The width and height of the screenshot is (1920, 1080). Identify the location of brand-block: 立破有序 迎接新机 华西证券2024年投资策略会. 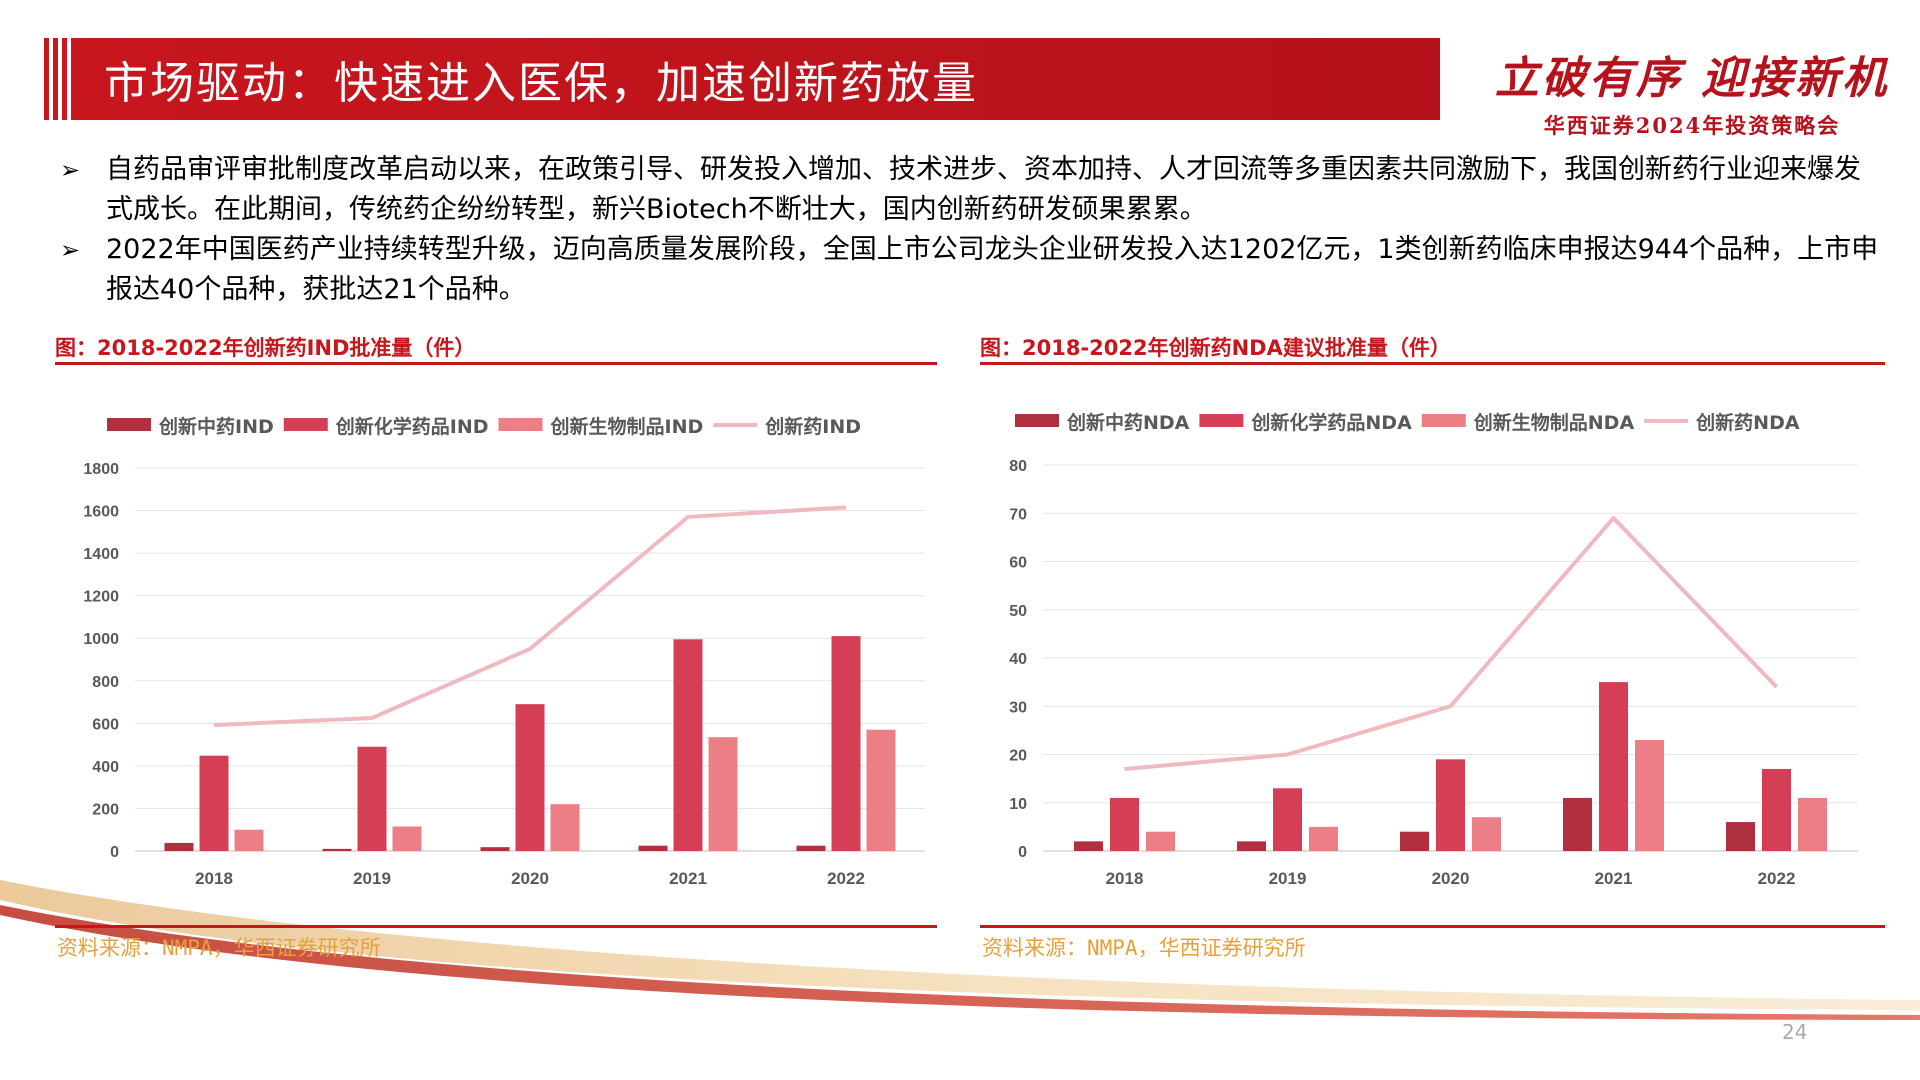
(1692, 91).